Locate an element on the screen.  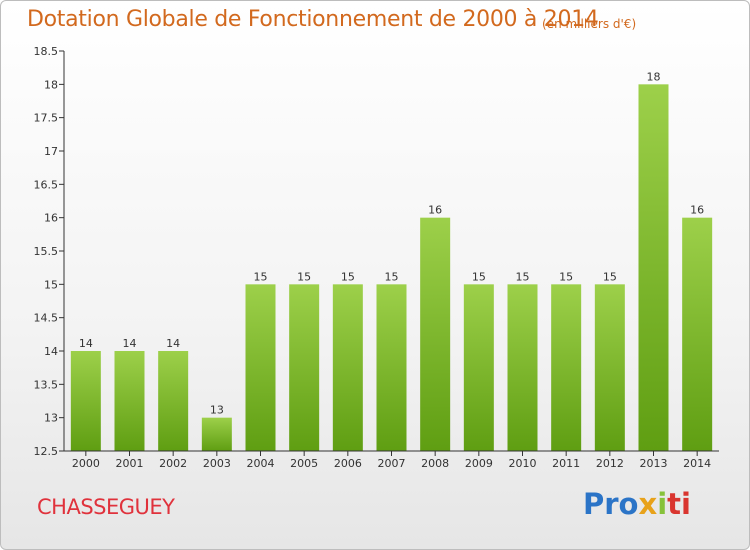
bar-2001 is located at coordinates (129, 401).